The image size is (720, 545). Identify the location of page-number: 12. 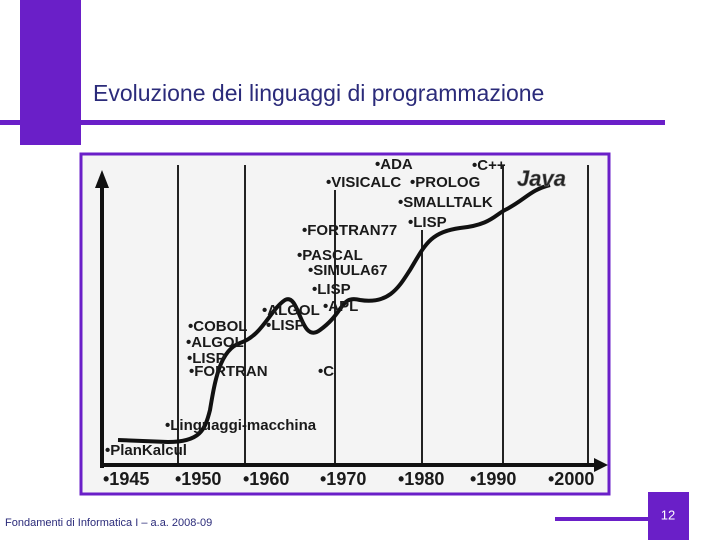
(668, 514).